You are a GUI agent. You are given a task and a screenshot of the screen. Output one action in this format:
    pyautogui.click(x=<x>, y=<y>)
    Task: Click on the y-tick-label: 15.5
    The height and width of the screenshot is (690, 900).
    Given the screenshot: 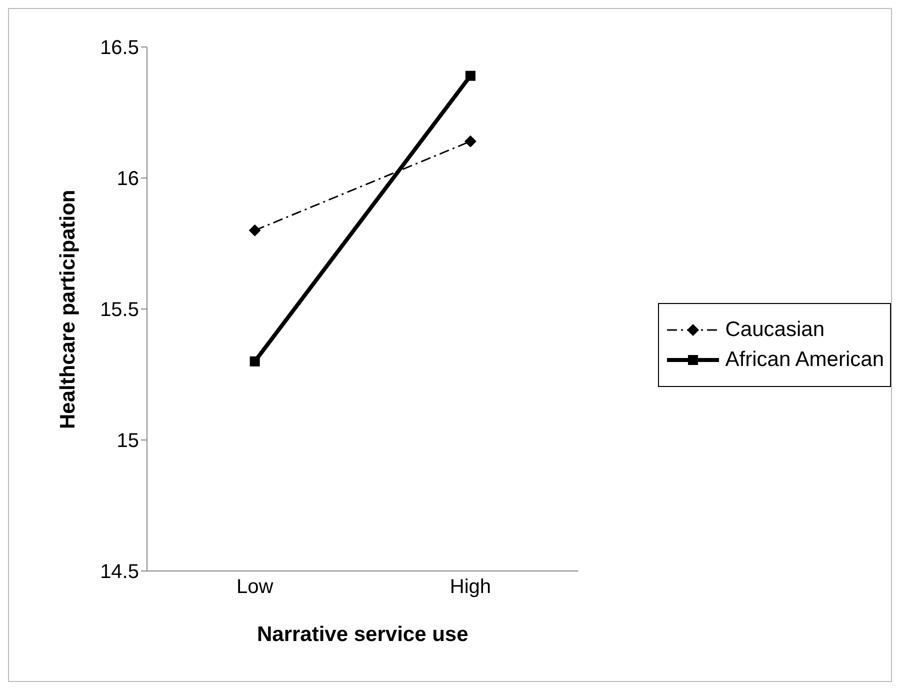 What is the action you would take?
    pyautogui.click(x=119, y=310)
    